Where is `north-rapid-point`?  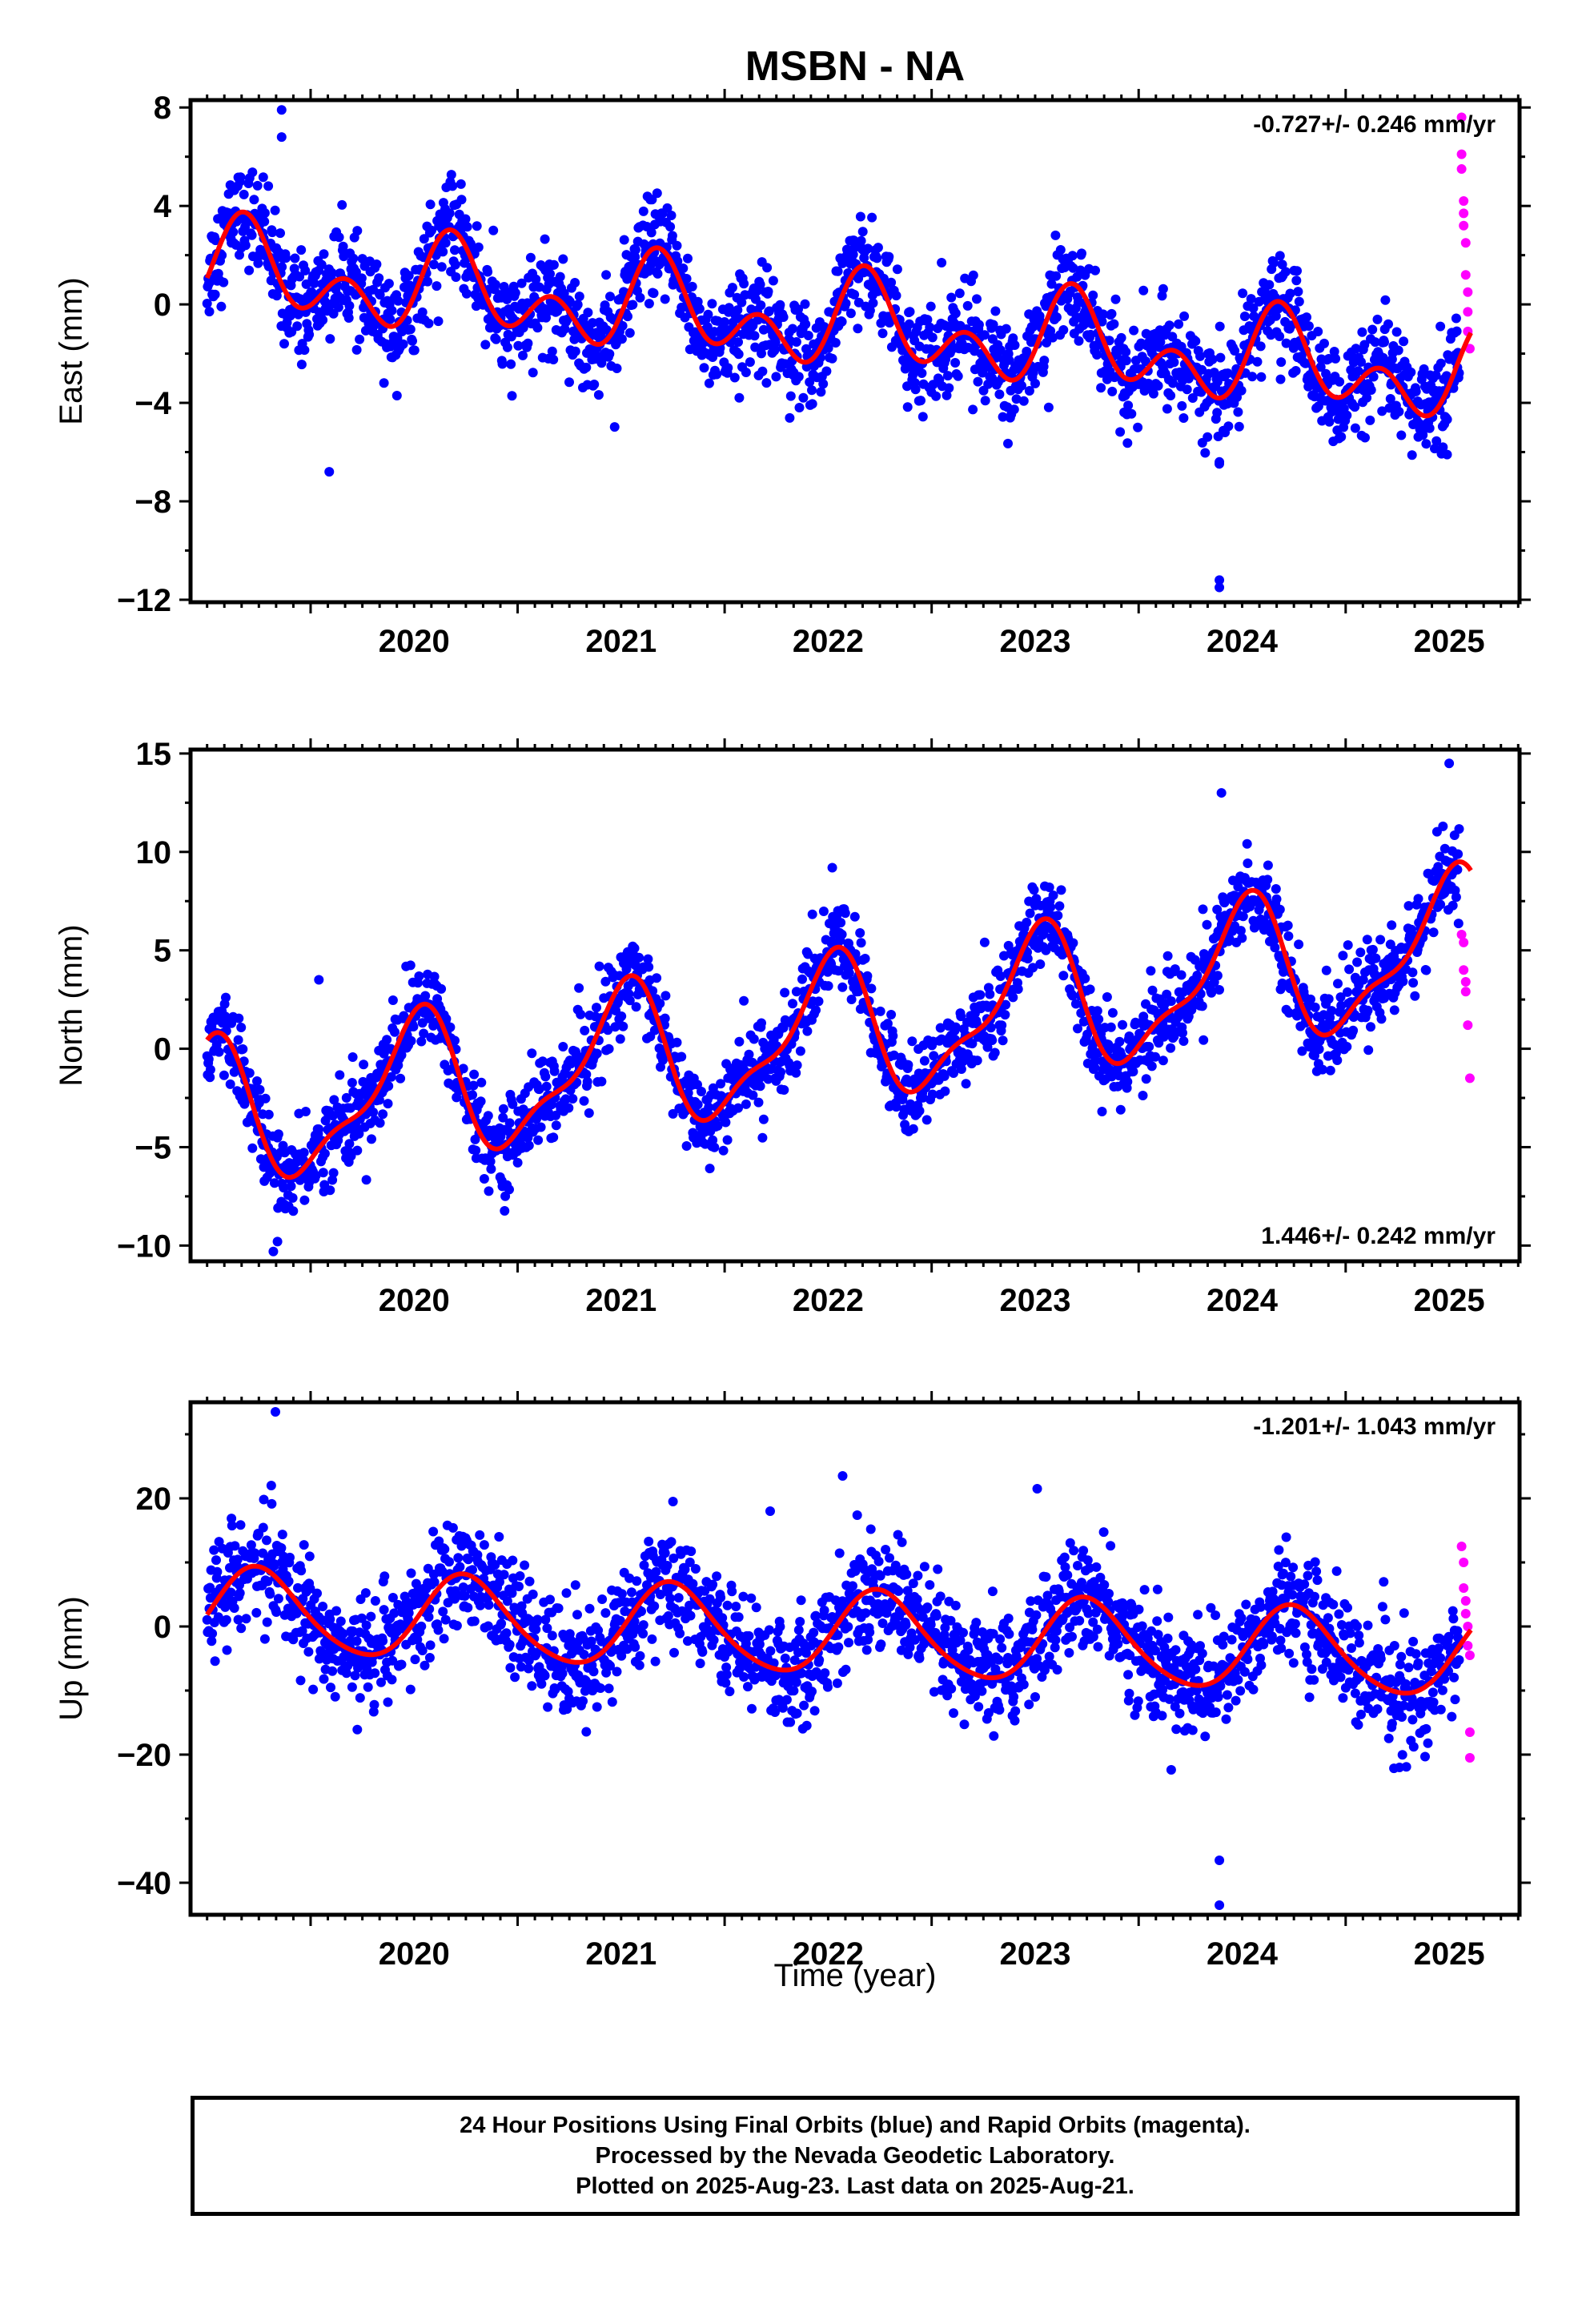 north-rapid-point is located at coordinates (1462, 935).